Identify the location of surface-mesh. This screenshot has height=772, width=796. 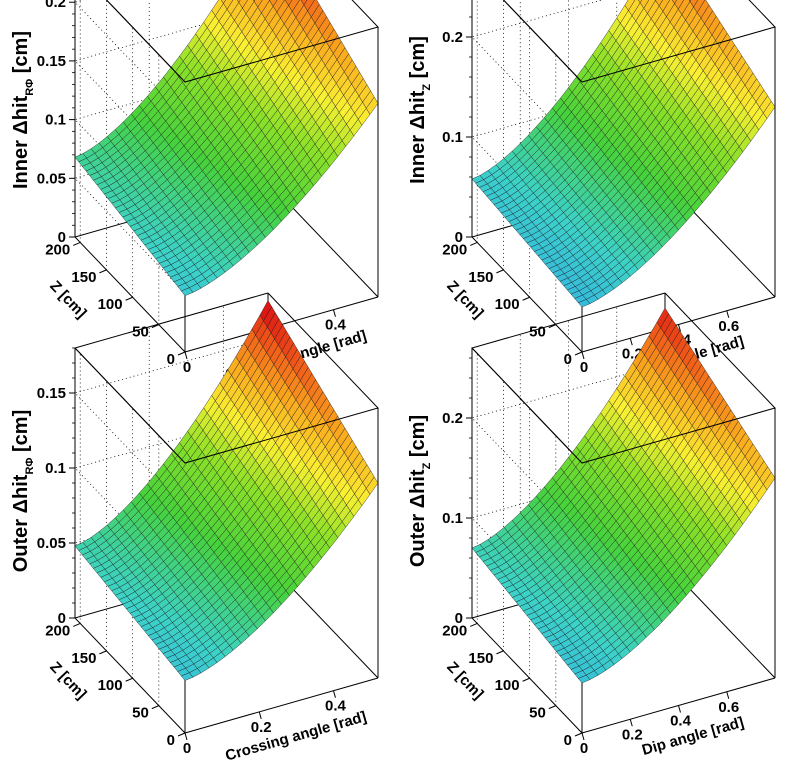
(226, 148).